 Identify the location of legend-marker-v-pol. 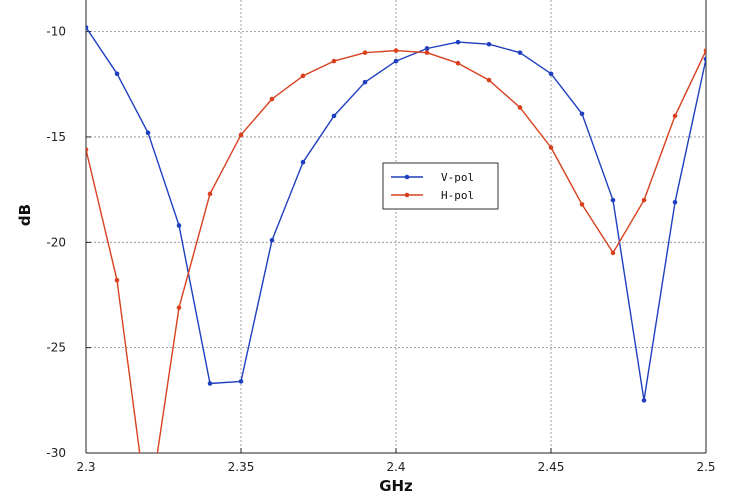
(407, 177).